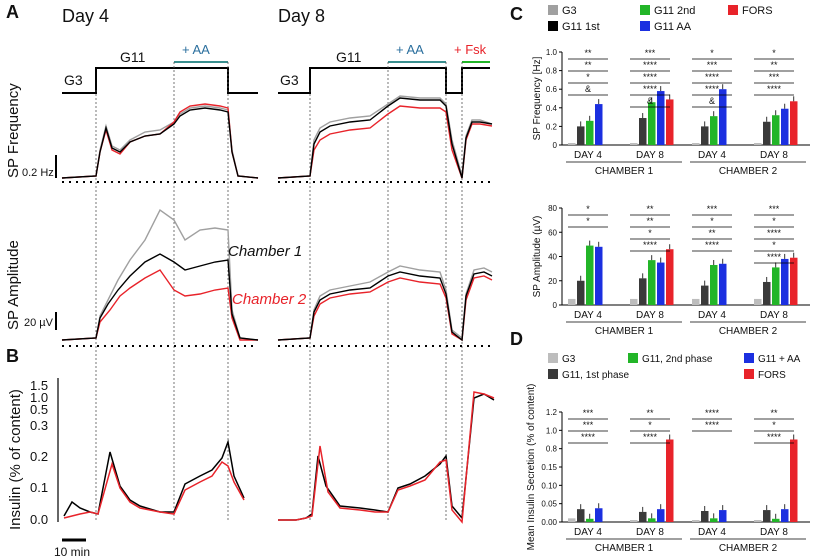  Describe the element at coordinates (537, 257) in the screenshot. I see `y-axis-label: SP Amplitude (µV)` at that location.